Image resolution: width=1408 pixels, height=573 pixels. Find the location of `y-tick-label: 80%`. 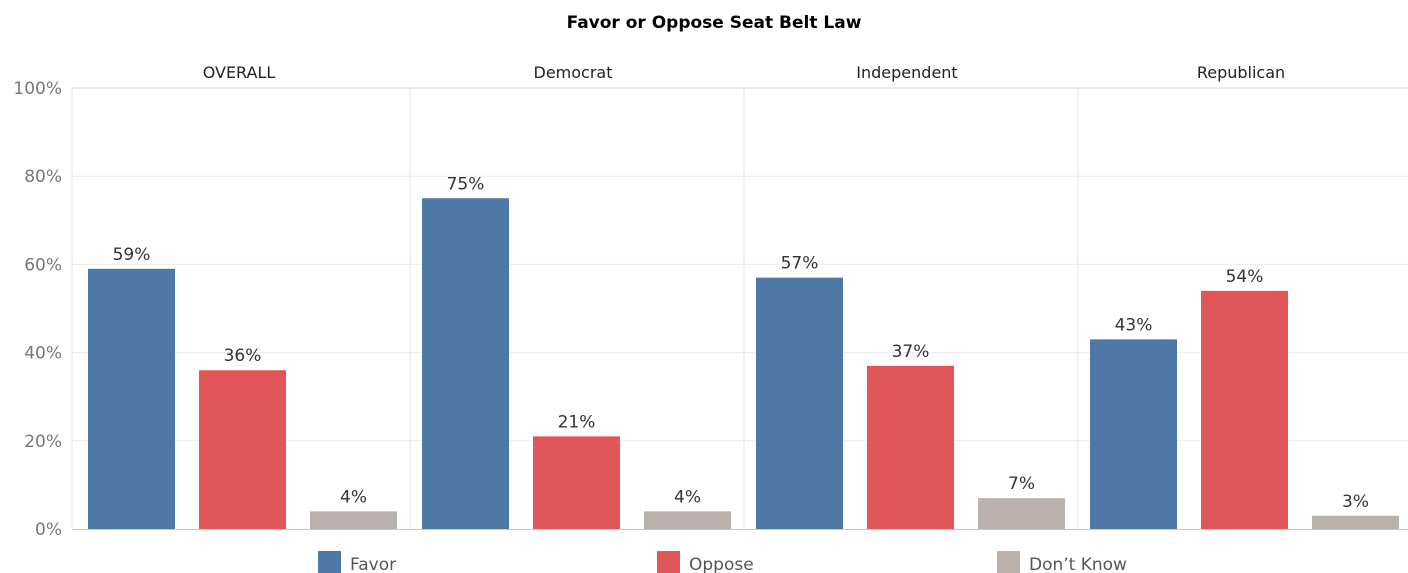

y-tick-label: 80% is located at coordinates (43, 177).